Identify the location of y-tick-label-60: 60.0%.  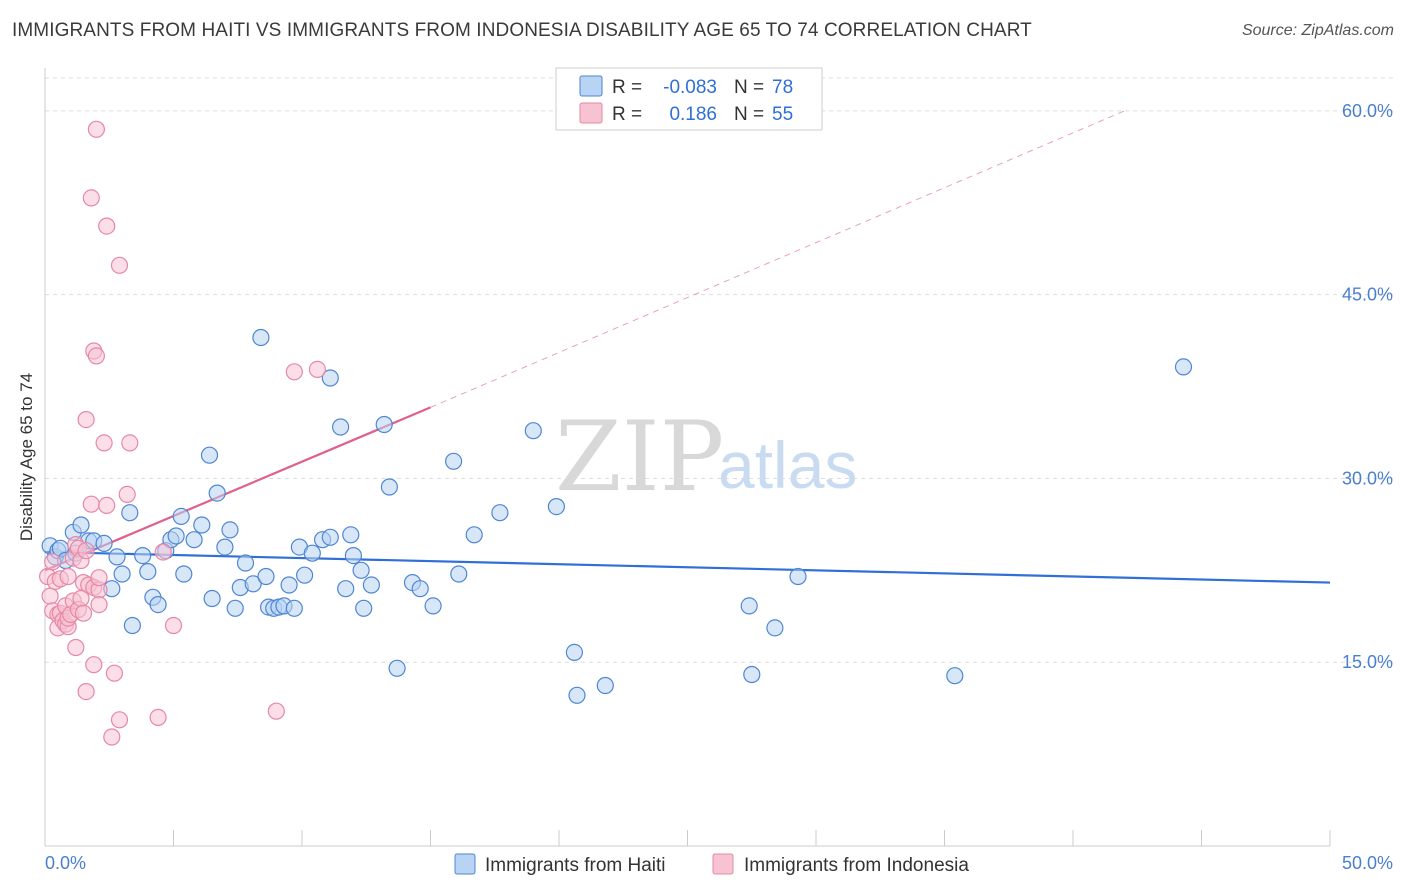
(1367, 111).